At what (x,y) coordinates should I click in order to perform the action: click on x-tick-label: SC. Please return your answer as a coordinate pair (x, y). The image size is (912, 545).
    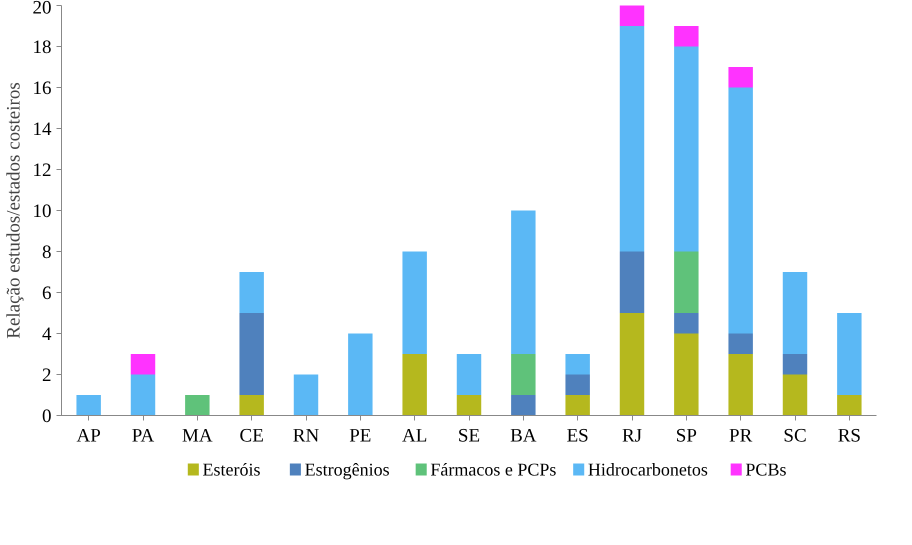
    Looking at the image, I should click on (795, 436).